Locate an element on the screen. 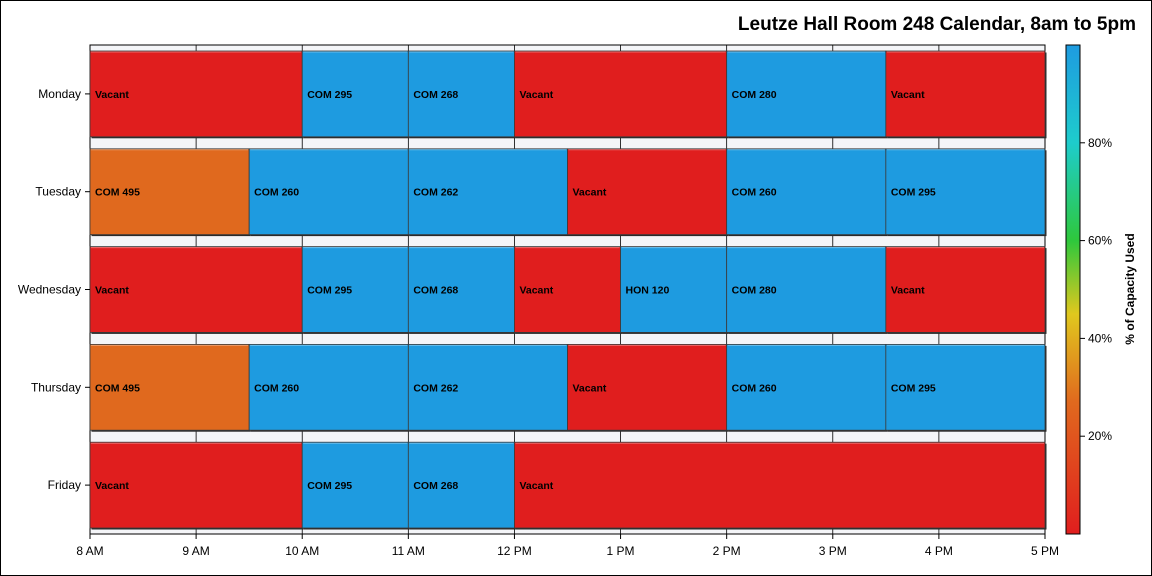 The width and height of the screenshot is (1152, 576). y-tick-label: Thursday is located at coordinates (56, 387).